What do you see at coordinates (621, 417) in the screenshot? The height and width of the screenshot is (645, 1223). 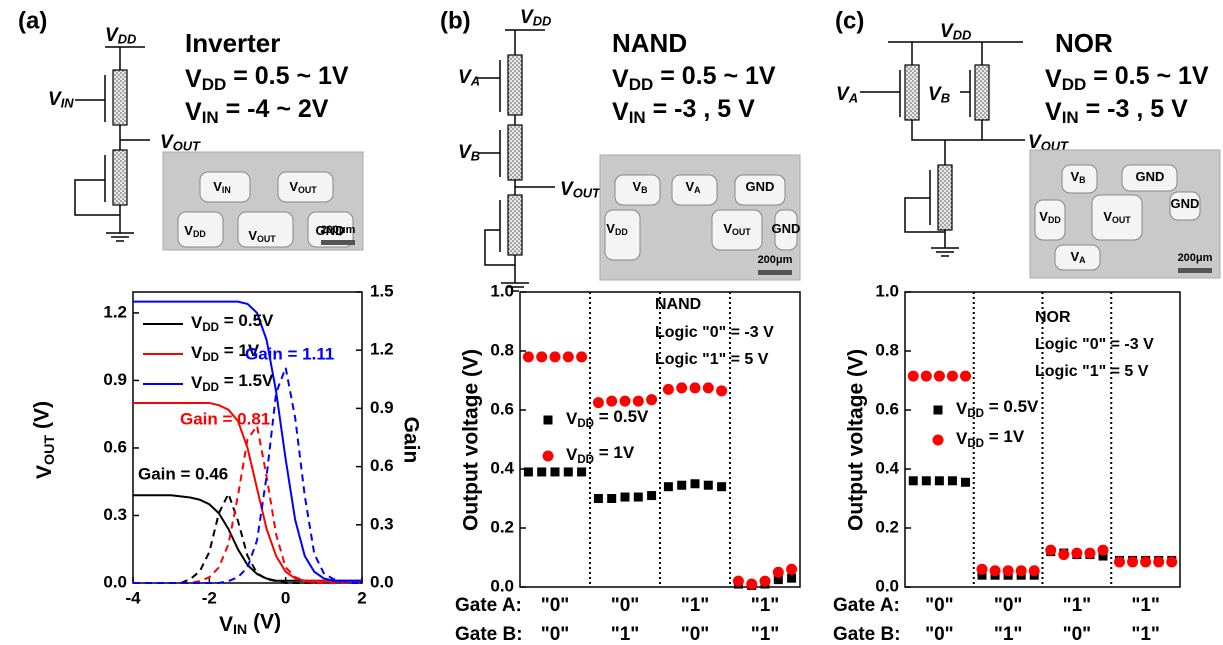 I see `text-part: = 0.5V` at bounding box center [621, 417].